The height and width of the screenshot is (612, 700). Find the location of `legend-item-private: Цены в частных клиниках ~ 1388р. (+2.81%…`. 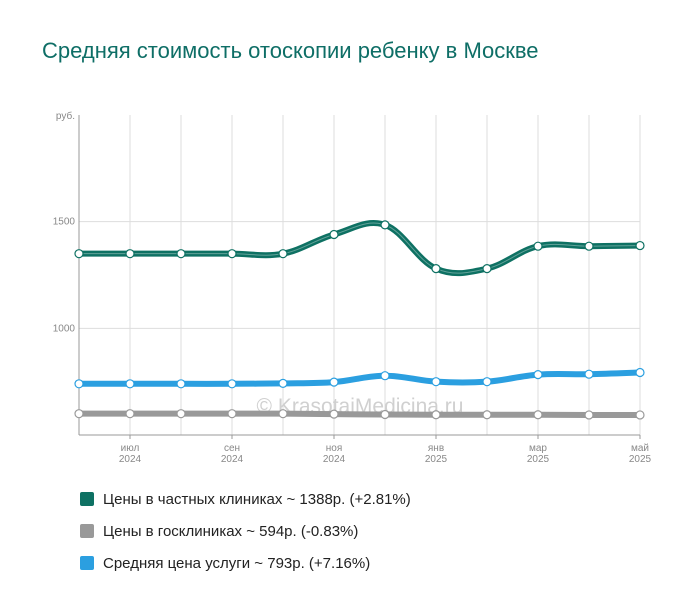

legend-item-private: Цены в частных клиниках ~ 1388р. (+2.81%… is located at coordinates (245, 499).